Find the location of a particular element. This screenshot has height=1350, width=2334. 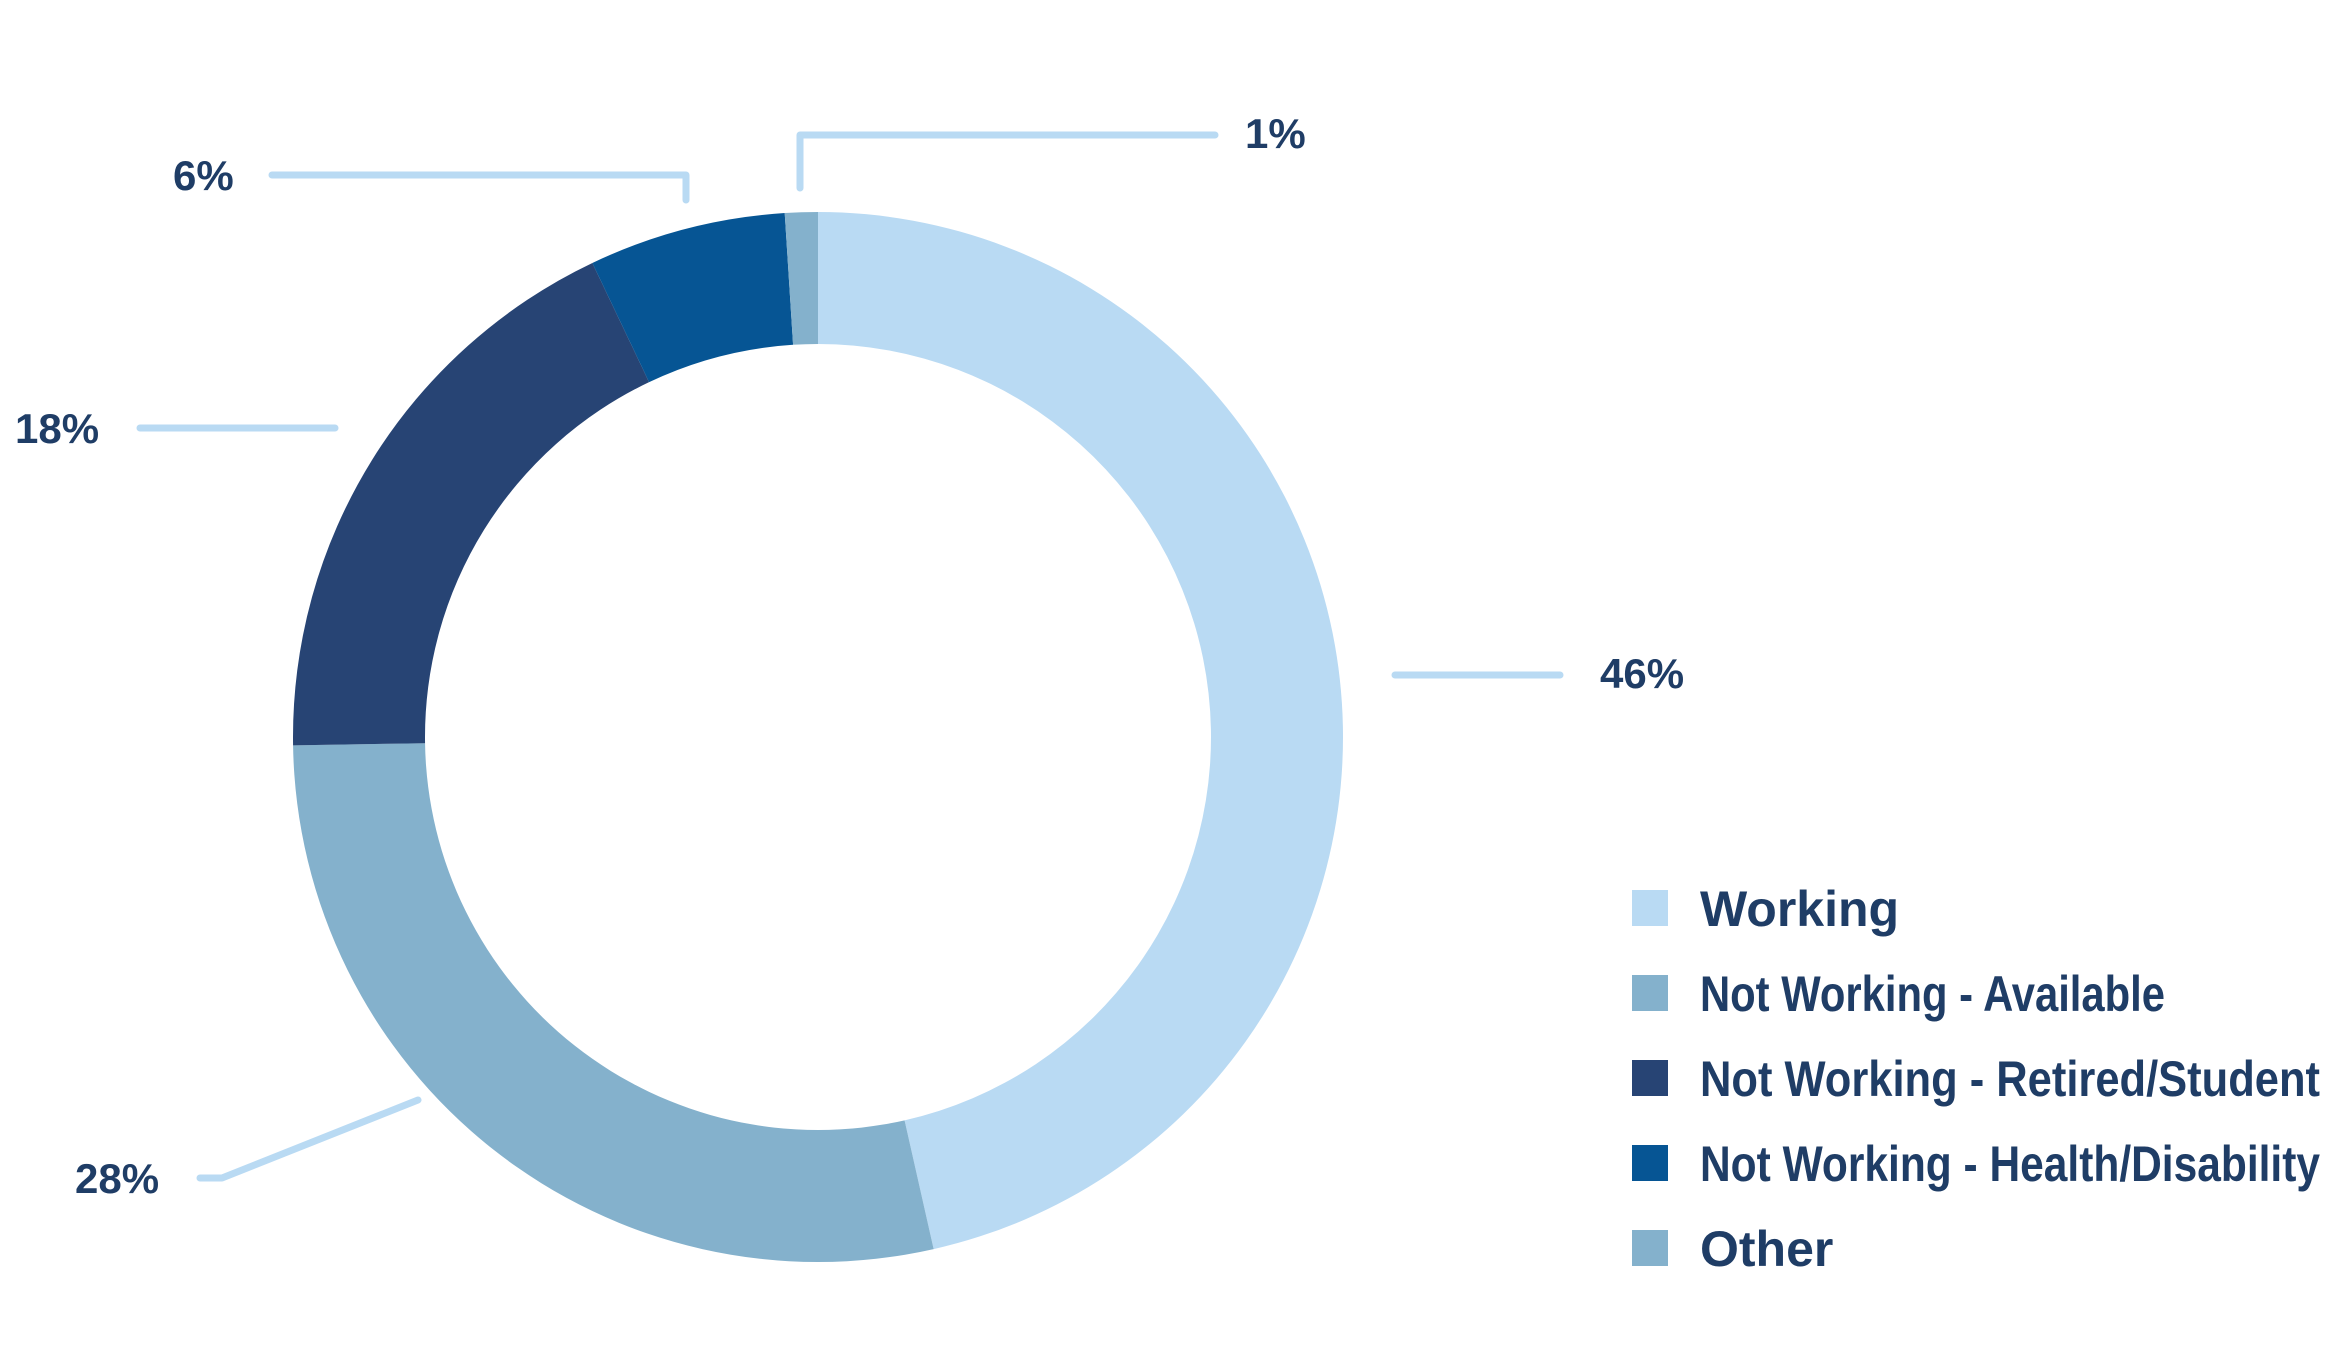

slice-not-working-available is located at coordinates (613, 1002).